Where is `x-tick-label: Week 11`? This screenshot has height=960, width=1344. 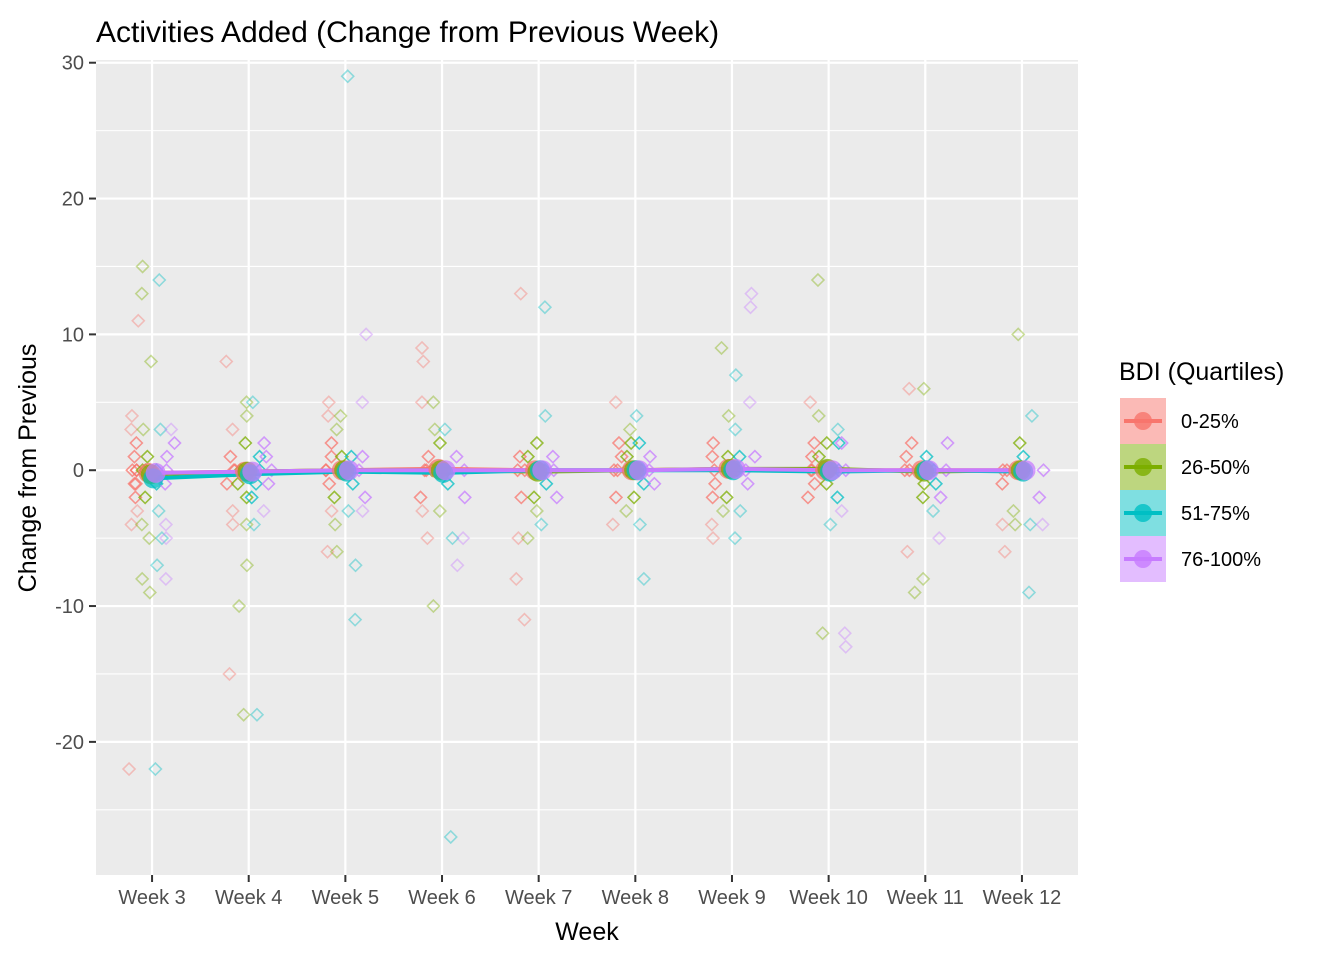 x-tick-label: Week 11 is located at coordinates (925, 898).